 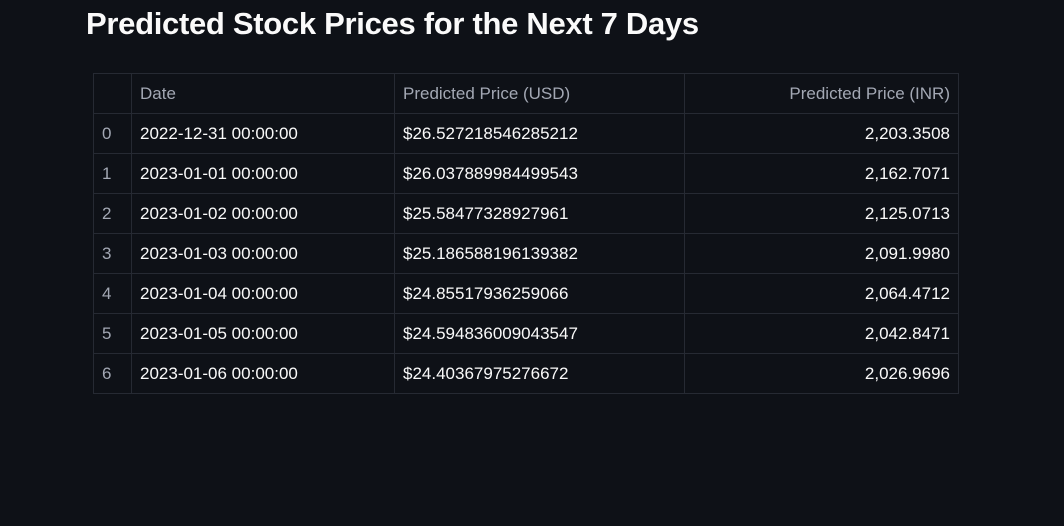 I want to click on date-cell: 2023-01-01 00:00:00, so click(x=263, y=173).